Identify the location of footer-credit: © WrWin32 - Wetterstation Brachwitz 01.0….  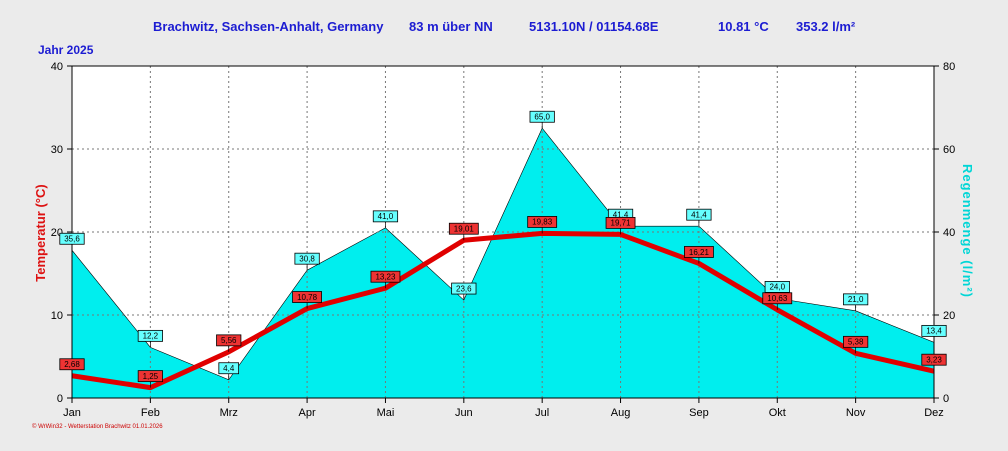
(97, 427).